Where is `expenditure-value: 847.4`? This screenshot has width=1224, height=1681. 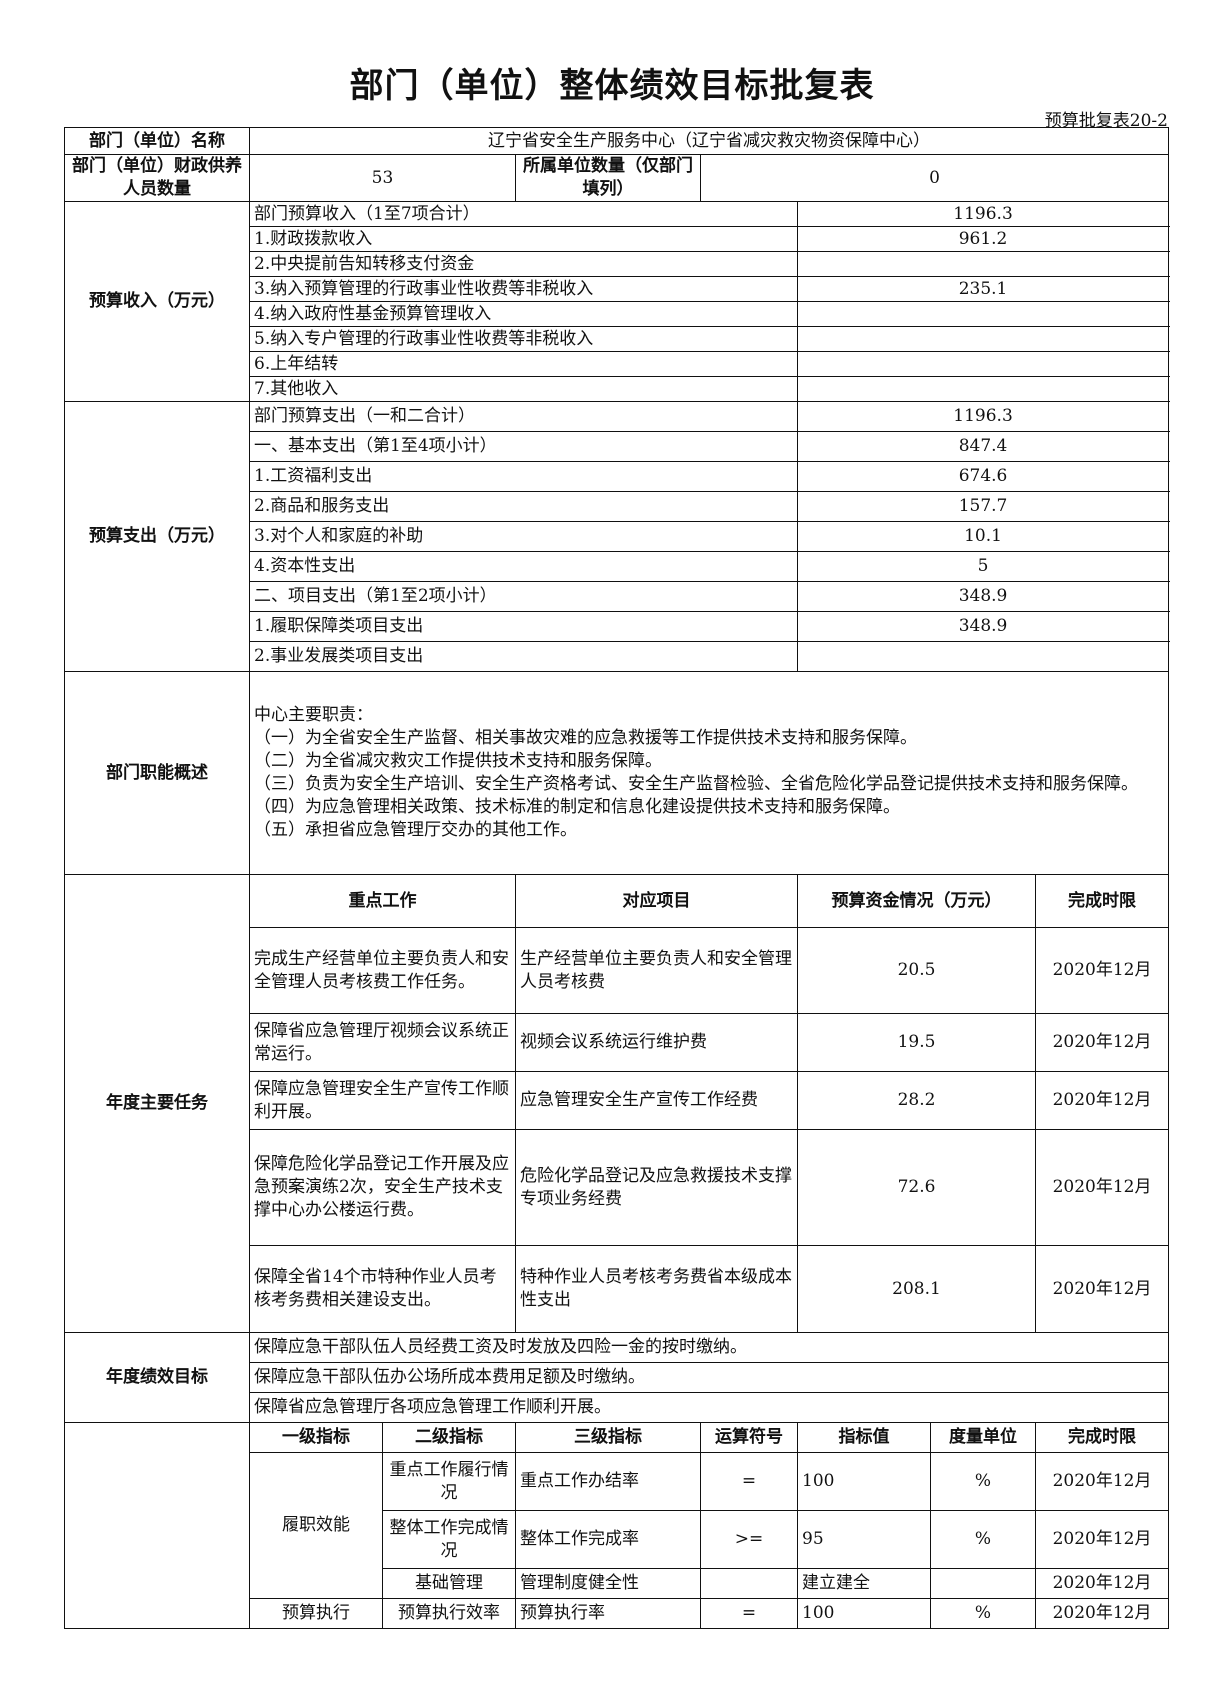 expenditure-value: 847.4 is located at coordinates (983, 446).